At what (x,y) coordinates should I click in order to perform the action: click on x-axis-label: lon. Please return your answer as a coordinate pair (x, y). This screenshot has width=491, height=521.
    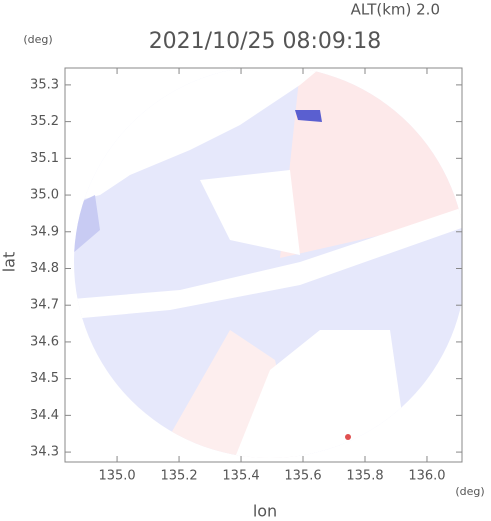
    Looking at the image, I should click on (265, 511).